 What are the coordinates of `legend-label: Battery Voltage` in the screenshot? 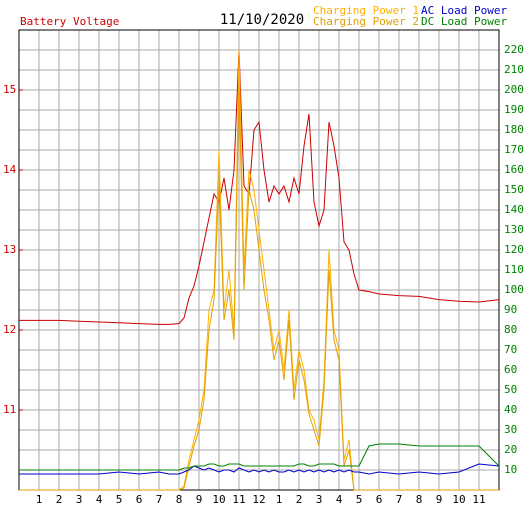 It's located at (69, 21).